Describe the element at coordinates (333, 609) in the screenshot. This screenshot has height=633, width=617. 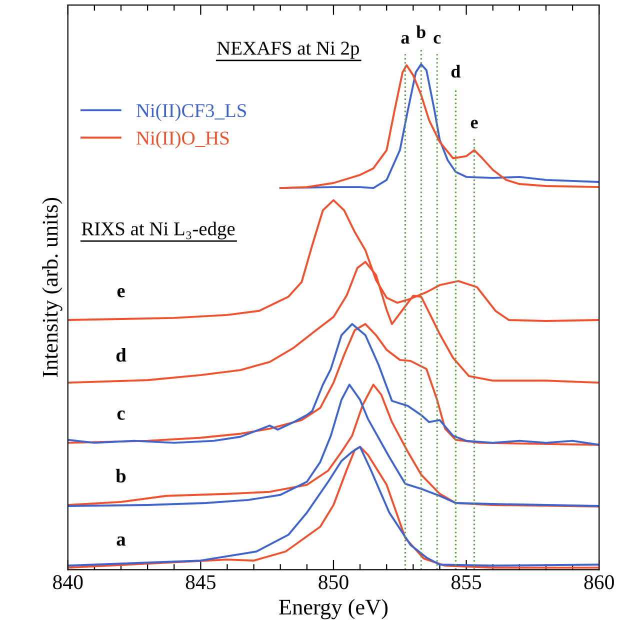
I see `x-axis-title: Energy (eV)` at that location.